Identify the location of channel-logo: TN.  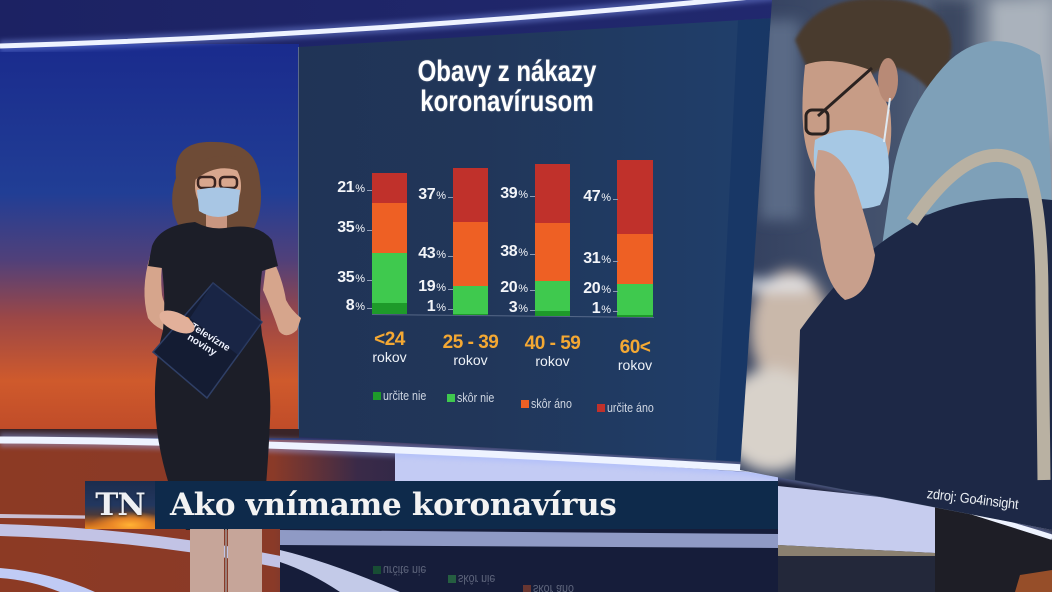
(120, 505).